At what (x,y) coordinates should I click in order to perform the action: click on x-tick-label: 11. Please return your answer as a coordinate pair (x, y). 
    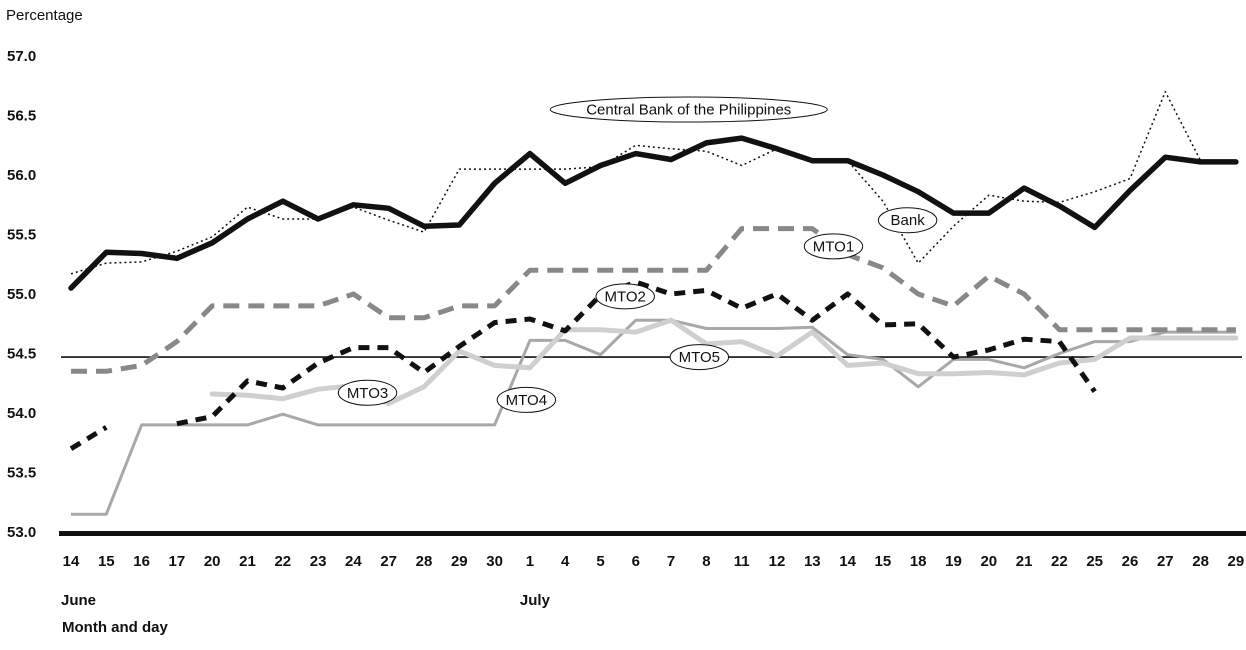
    Looking at the image, I should click on (742, 561).